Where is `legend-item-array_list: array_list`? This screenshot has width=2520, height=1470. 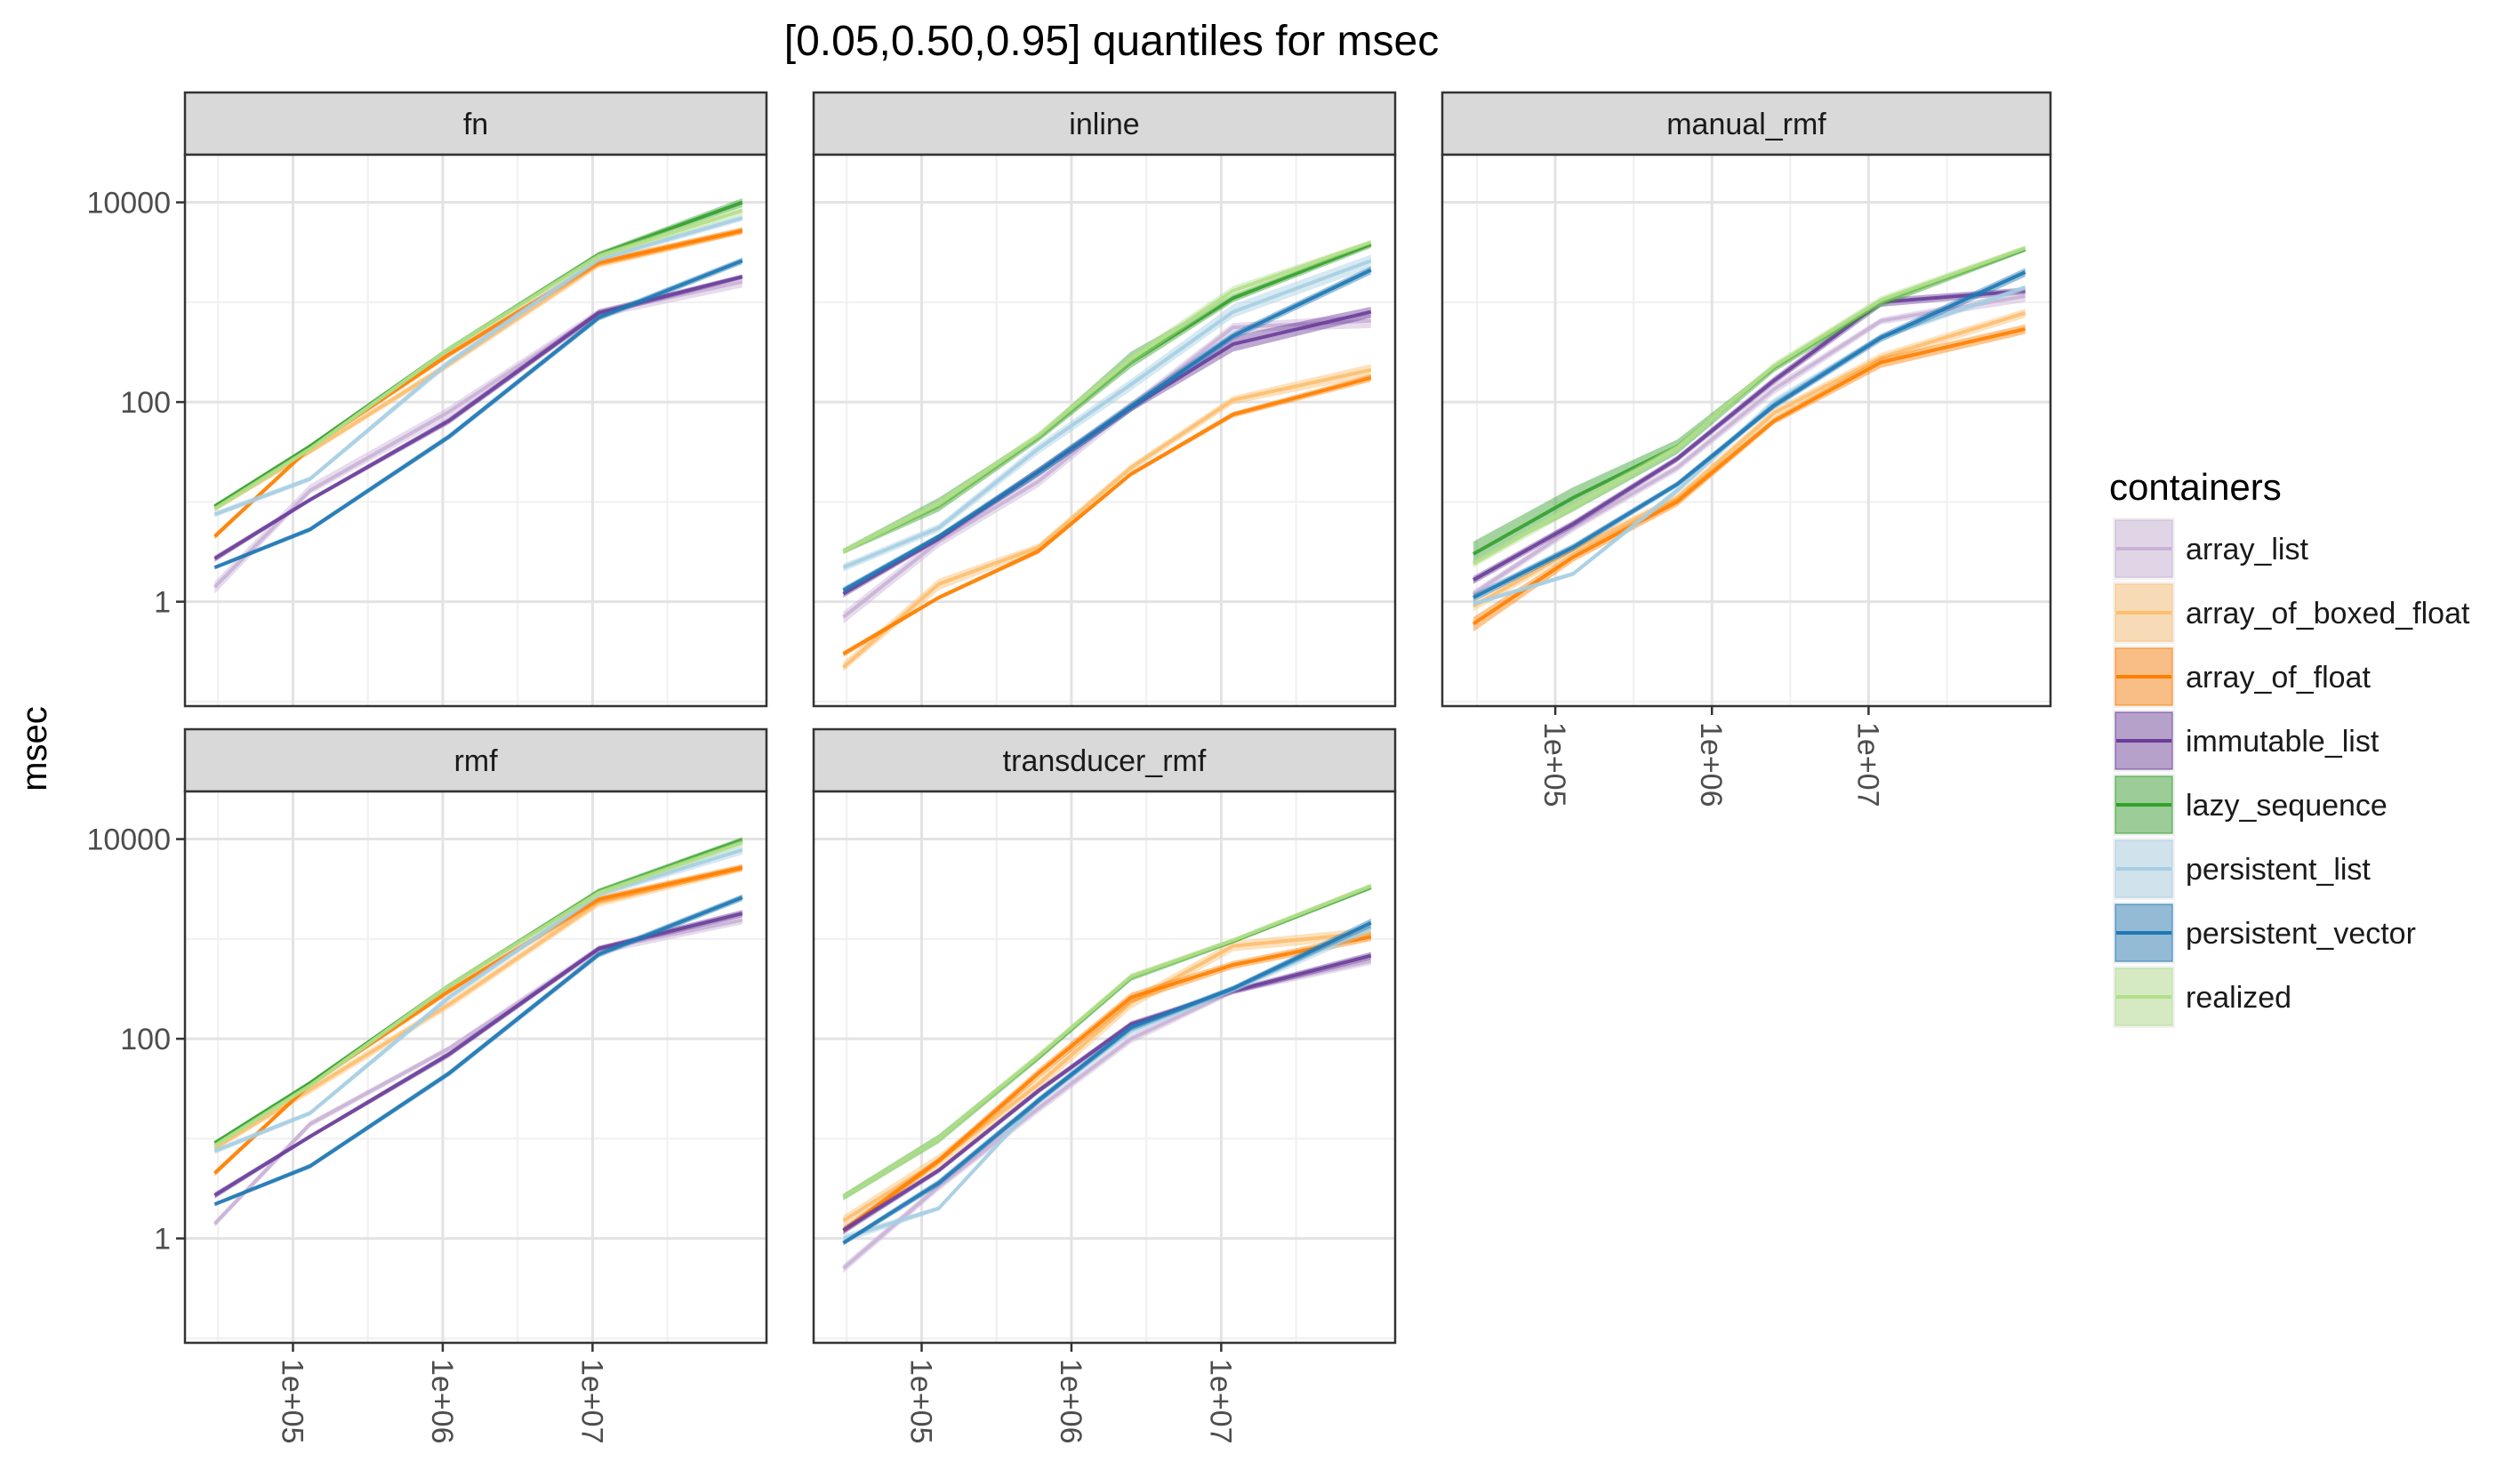
legend-item-array_list: array_list is located at coordinates (2210, 549).